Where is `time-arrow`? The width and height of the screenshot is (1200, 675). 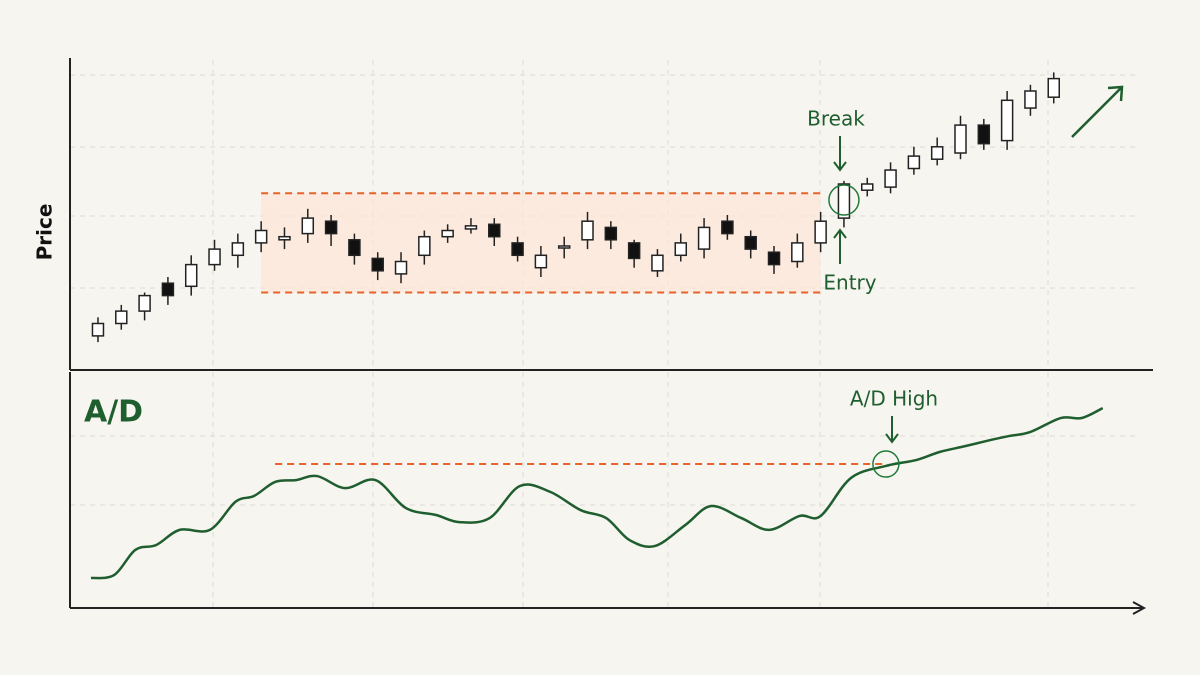 time-arrow is located at coordinates (1139, 608).